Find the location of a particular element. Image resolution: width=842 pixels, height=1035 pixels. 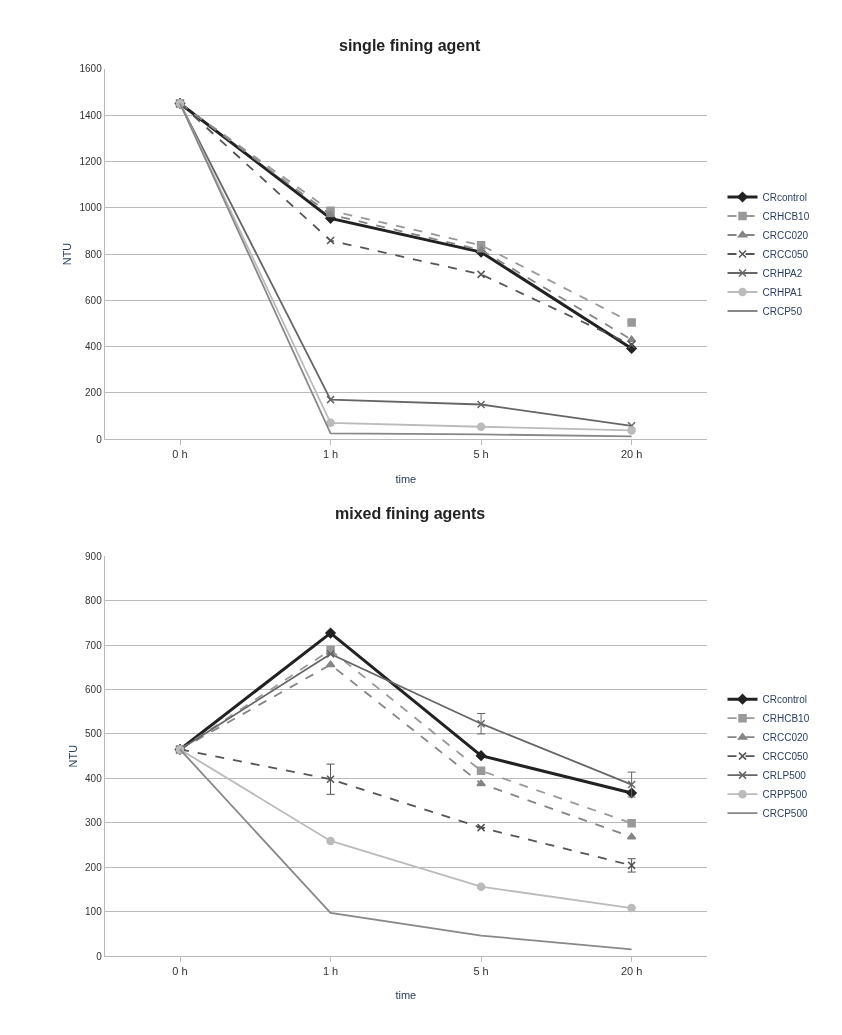

y-tick-label: 1600 is located at coordinates (91, 69).